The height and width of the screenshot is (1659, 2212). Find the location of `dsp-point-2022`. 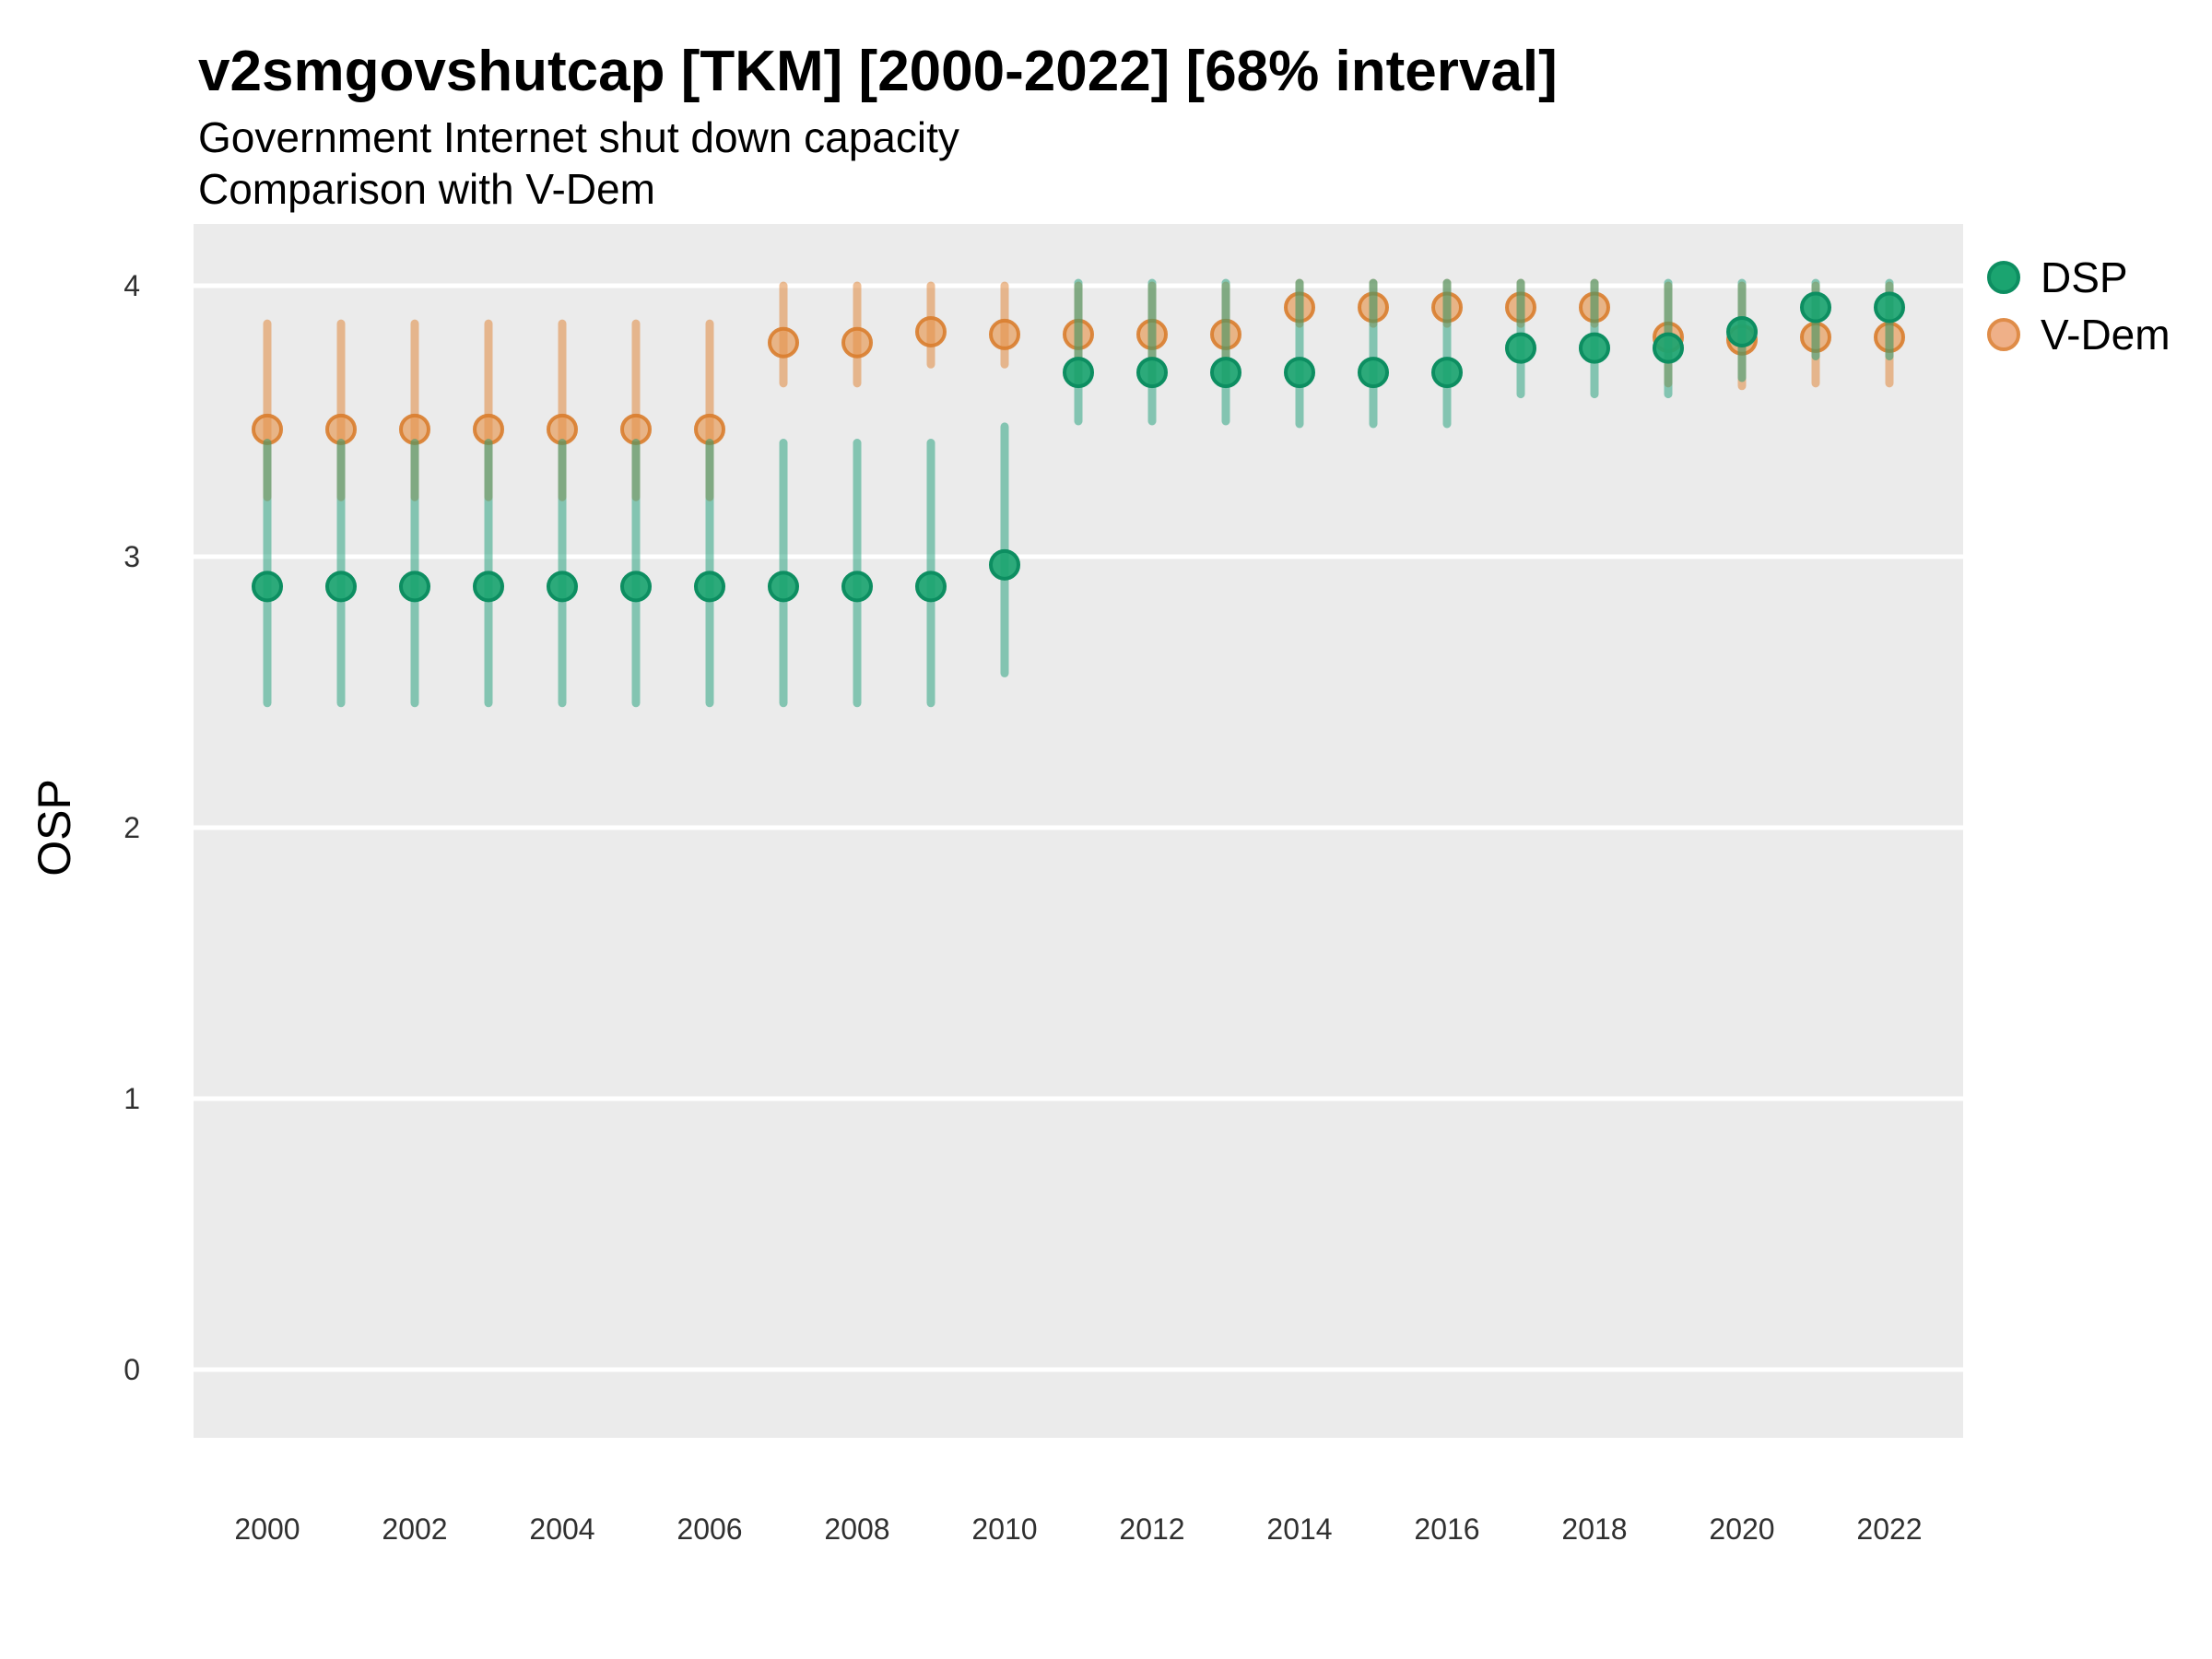

dsp-point-2022 is located at coordinates (1889, 307).